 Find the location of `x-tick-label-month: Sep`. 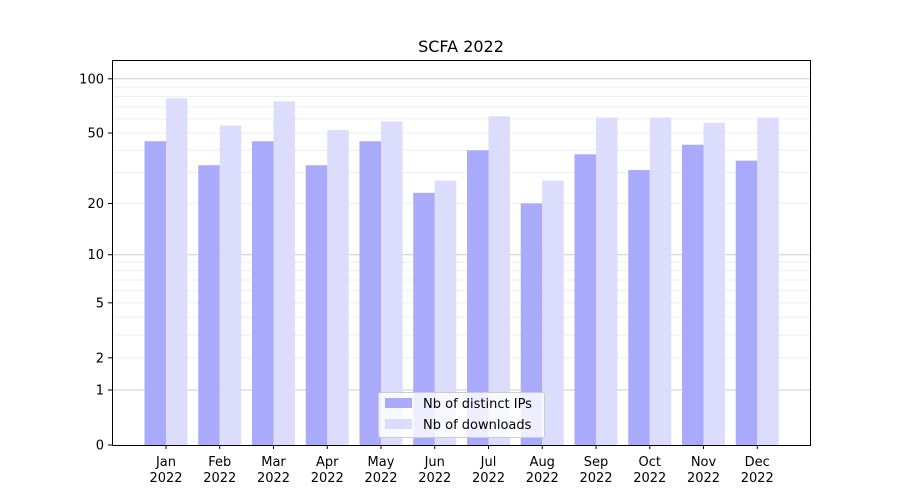

x-tick-label-month: Sep is located at coordinates (596, 462).